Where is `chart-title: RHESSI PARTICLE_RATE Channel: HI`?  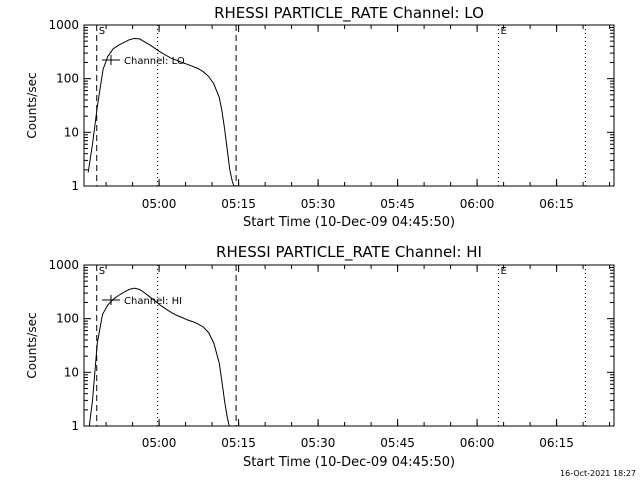
chart-title: RHESSI PARTICLE_RATE Channel: HI is located at coordinates (349, 252).